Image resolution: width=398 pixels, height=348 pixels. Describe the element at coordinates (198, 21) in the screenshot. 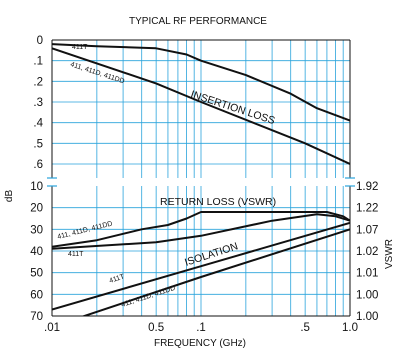

I see `chart-title: TYPICAL RF PERFORMANCE` at that location.